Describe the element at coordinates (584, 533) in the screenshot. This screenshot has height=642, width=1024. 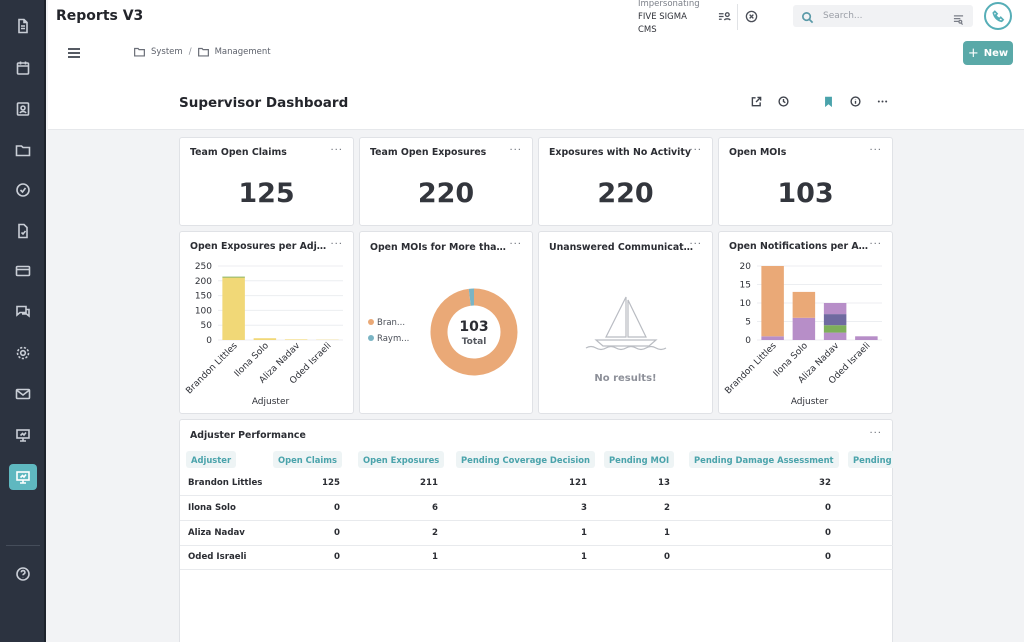
I see `cell-pending-coverage: 1` at that location.